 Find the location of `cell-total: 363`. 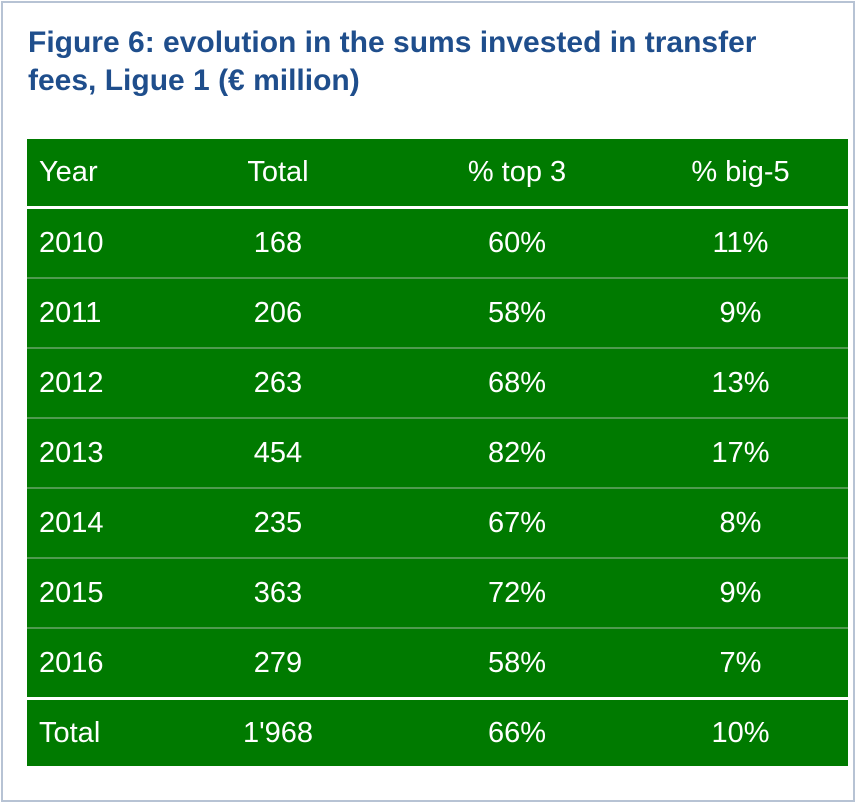

cell-total: 363 is located at coordinates (278, 593).